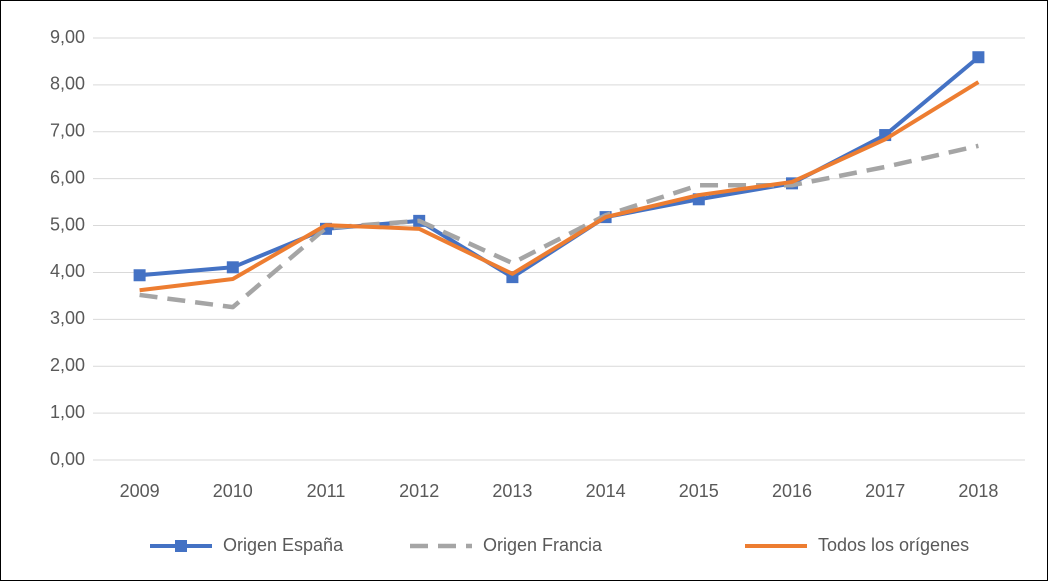 The image size is (1048, 581). Describe the element at coordinates (67, 84) in the screenshot. I see `y-tick-label: 8,00` at that location.